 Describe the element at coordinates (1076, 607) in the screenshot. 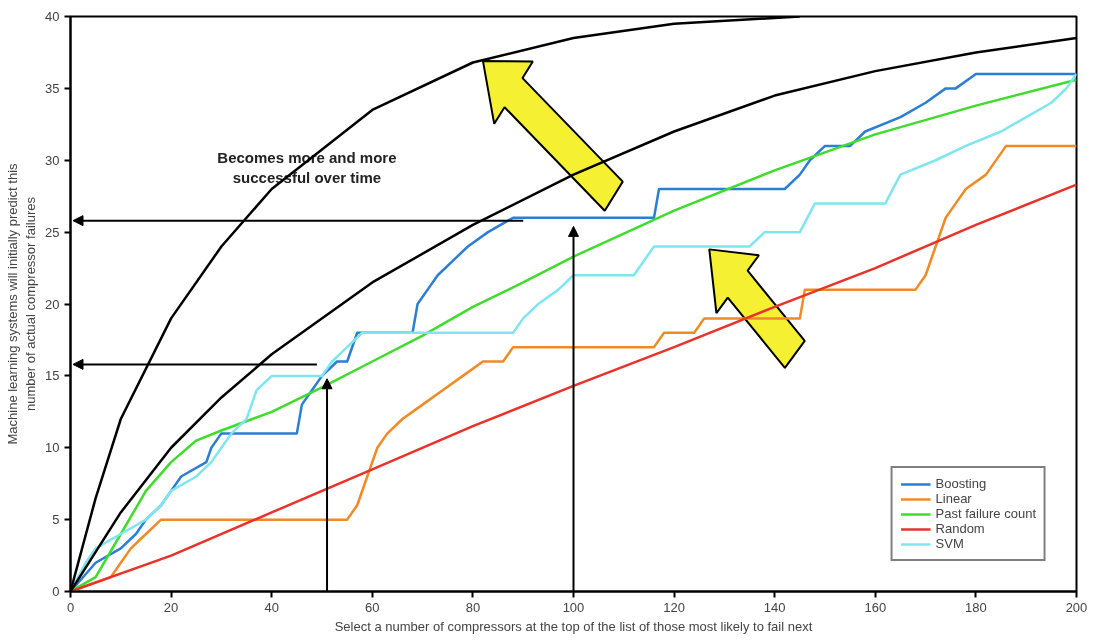

I see `x-tick-label: 200` at that location.